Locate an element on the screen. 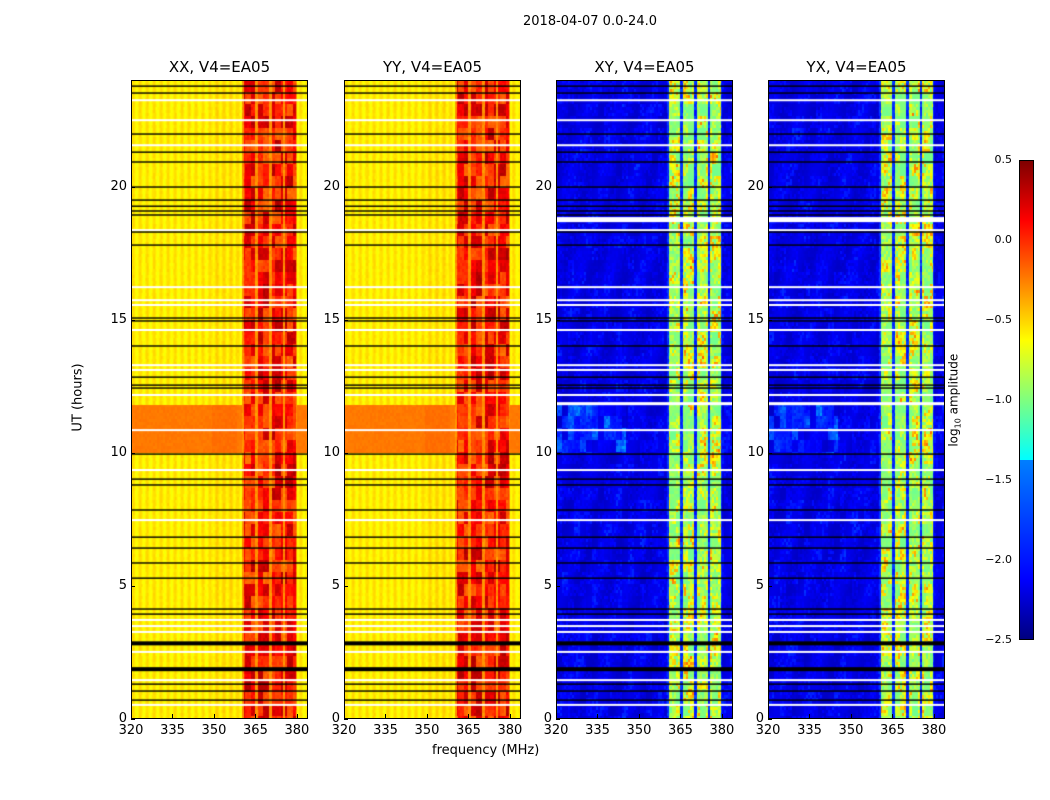 The image size is (1050, 800). colorbar-tick-label: −2.5 is located at coordinates (998, 639).